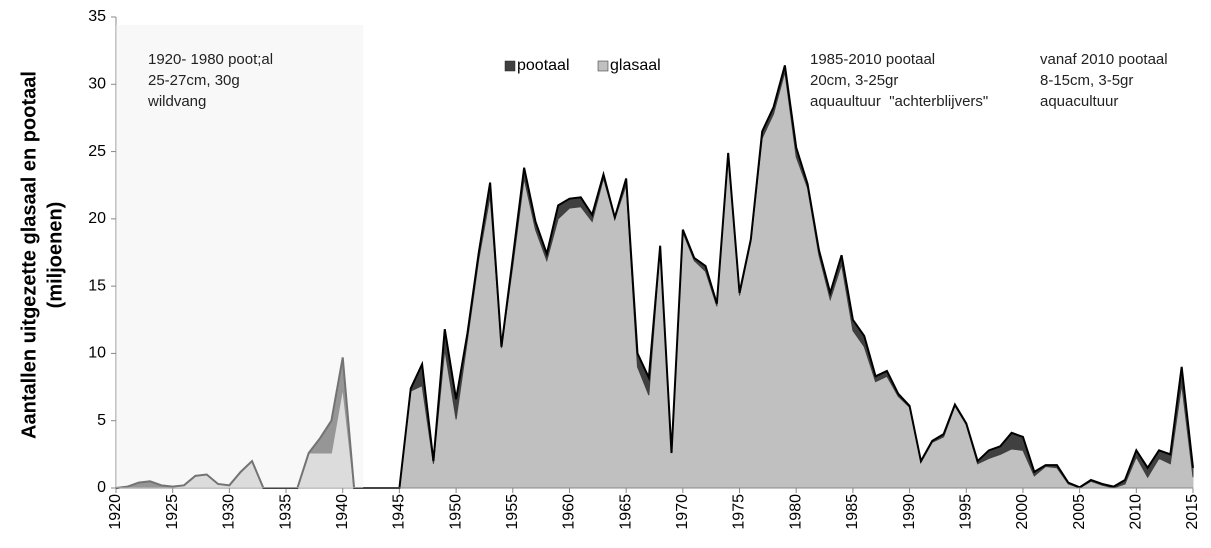  Describe the element at coordinates (342, 512) in the screenshot. I see `x-tick-label: 1940` at that location.